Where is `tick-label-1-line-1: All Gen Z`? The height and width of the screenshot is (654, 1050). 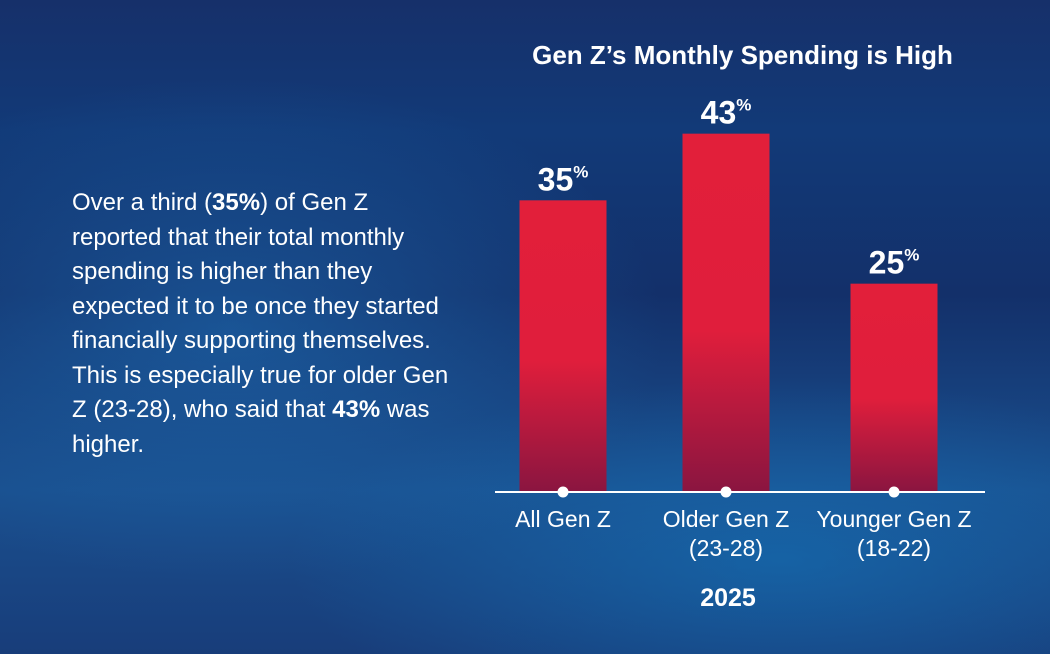 tick-label-1-line-1: All Gen Z is located at coordinates (563, 519).